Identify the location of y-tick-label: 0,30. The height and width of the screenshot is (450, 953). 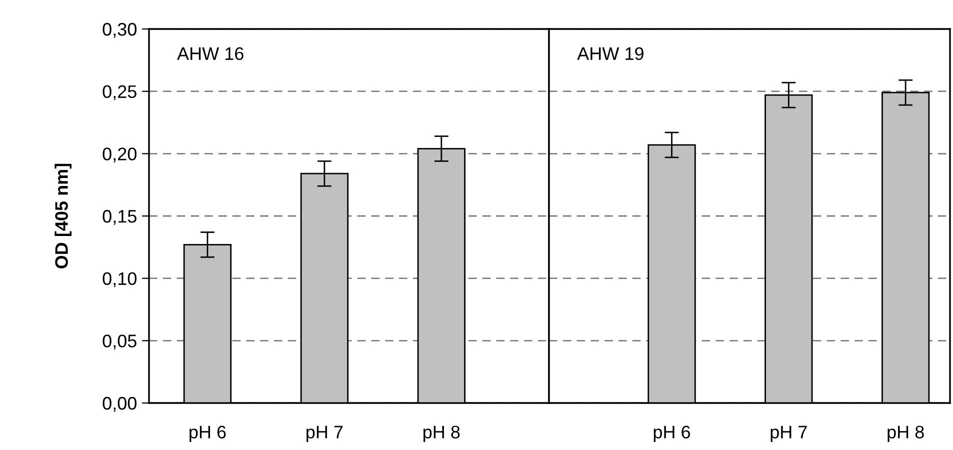
(119, 30).